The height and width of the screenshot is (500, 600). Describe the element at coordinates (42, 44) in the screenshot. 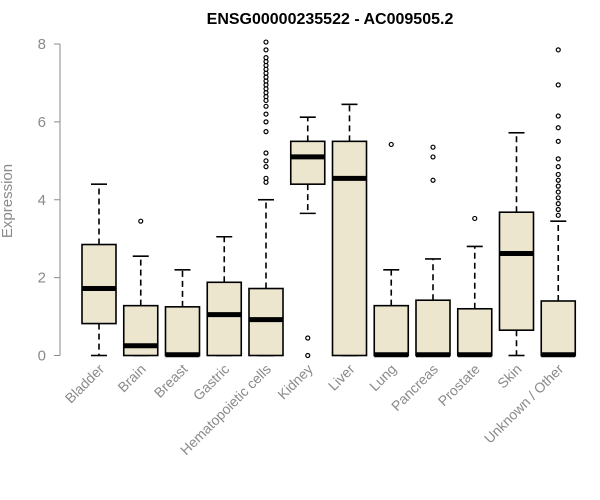

I see `y-tick-label: 8` at that location.